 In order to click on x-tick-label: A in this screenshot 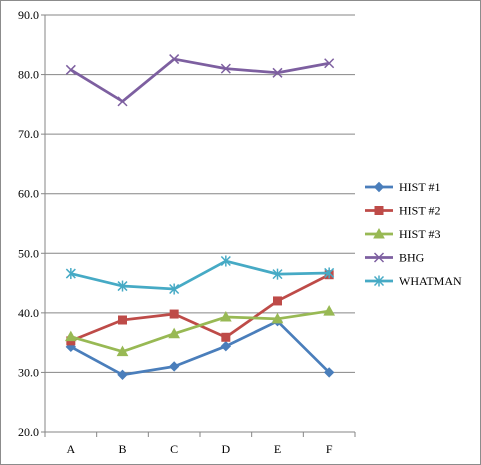, I will do `click(70, 449)`.